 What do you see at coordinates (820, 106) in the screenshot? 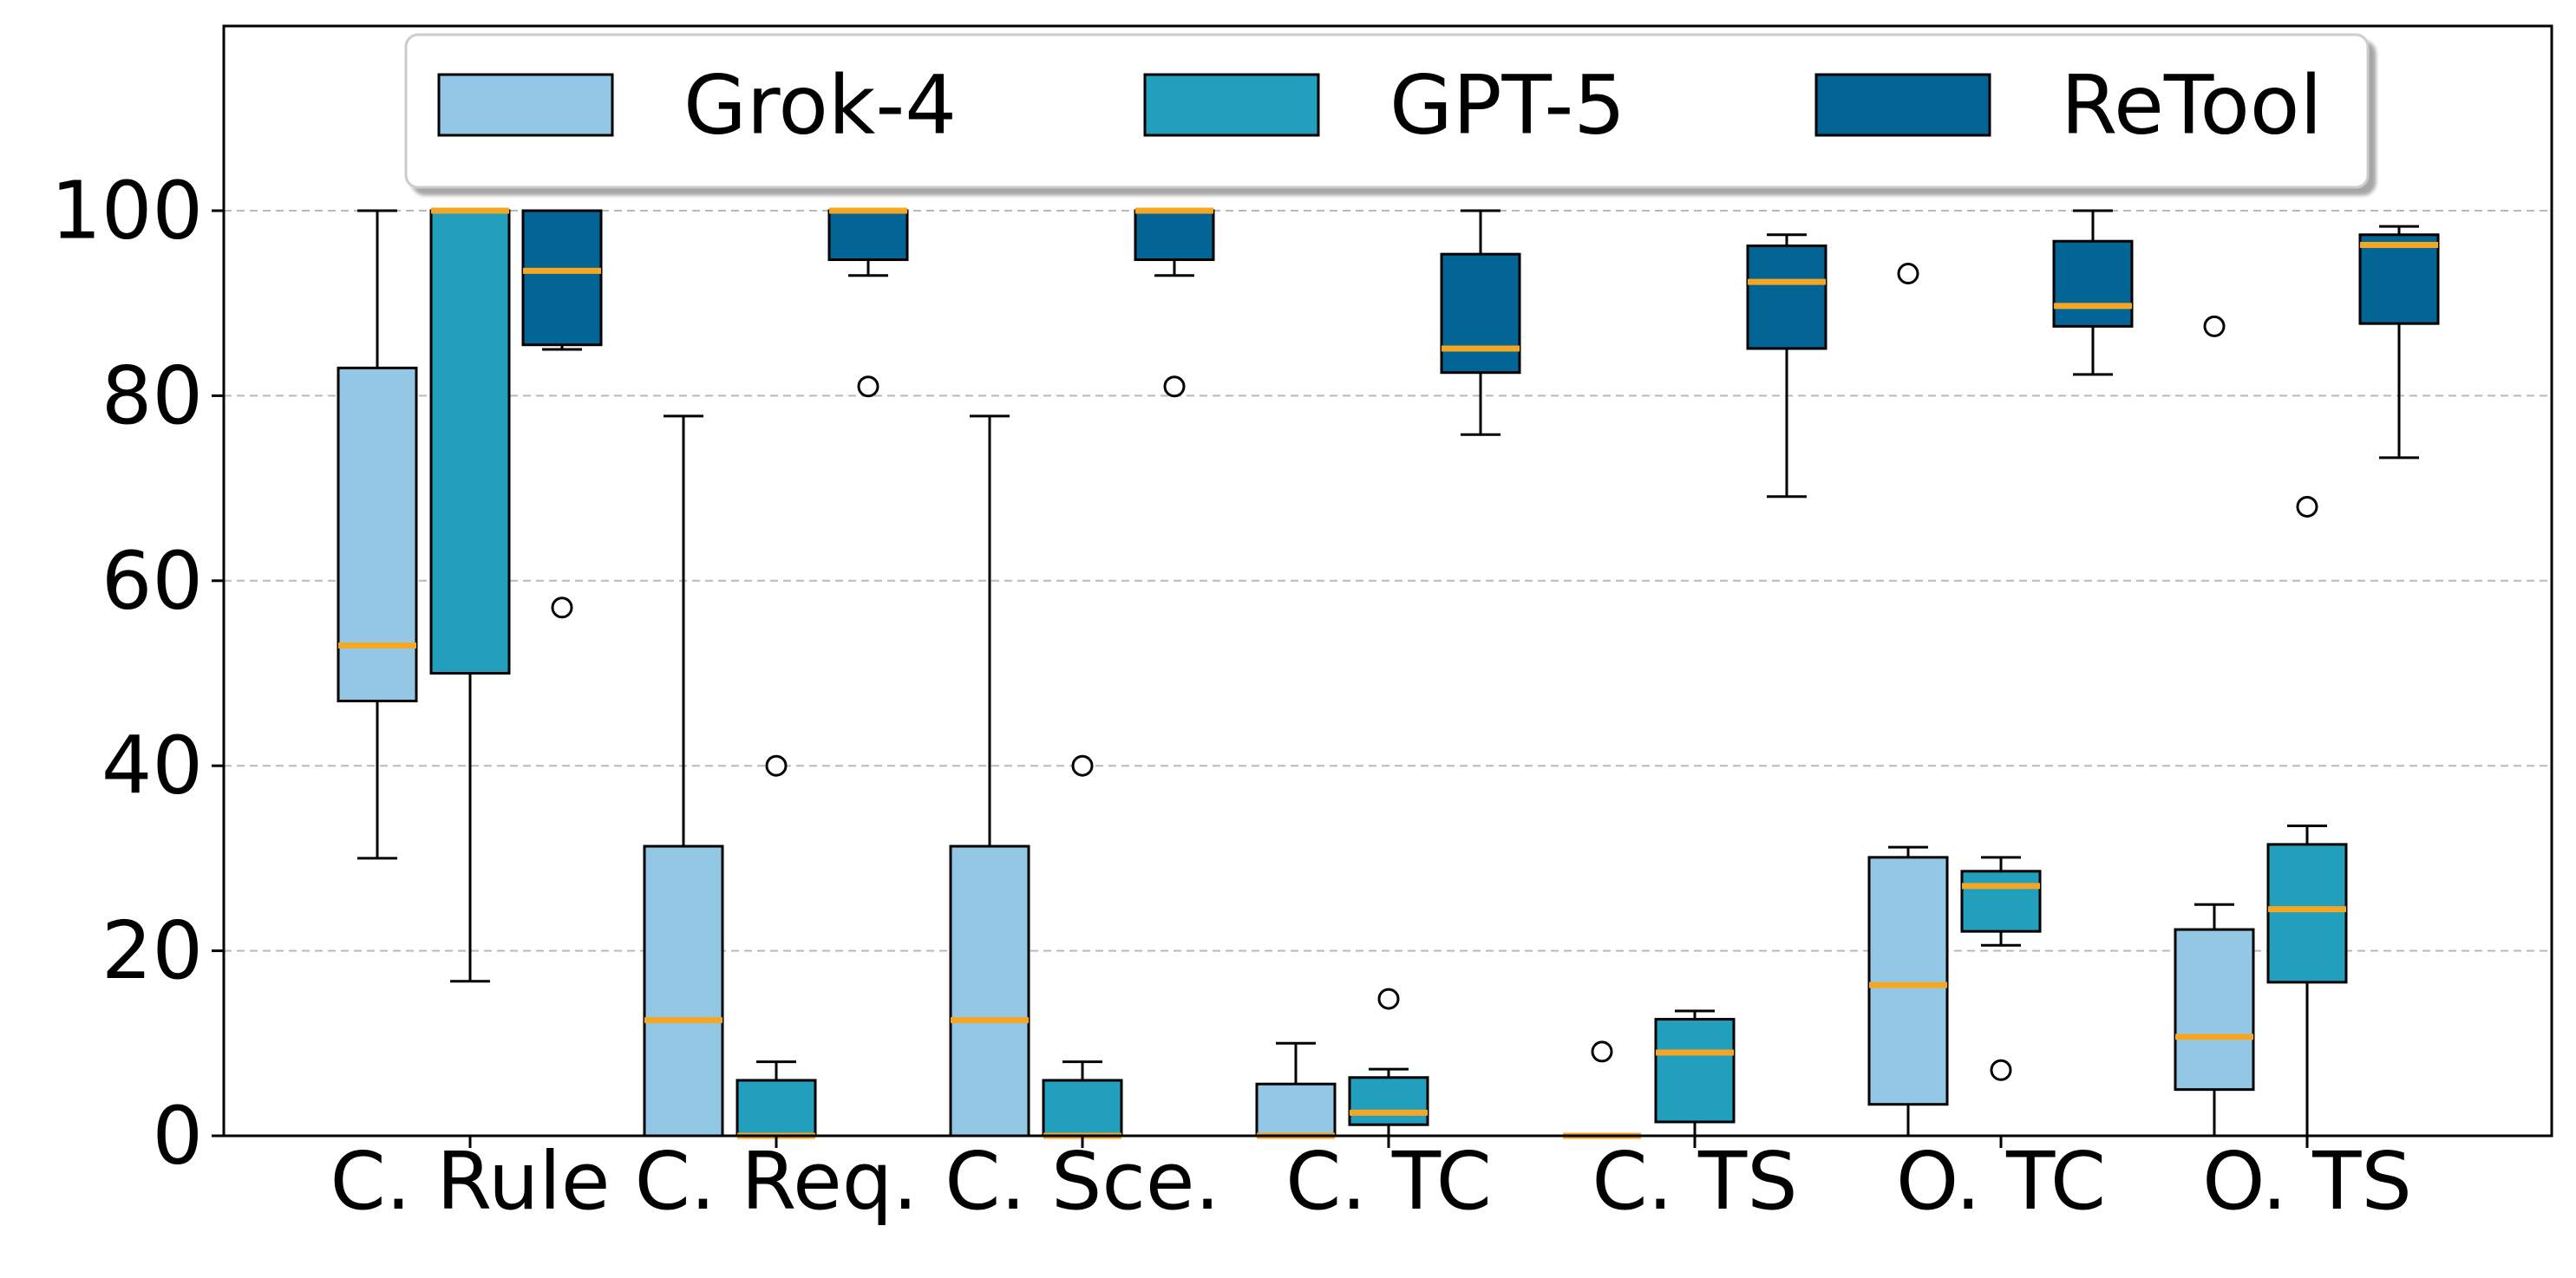
I see `legend-label: Grok-4` at bounding box center [820, 106].